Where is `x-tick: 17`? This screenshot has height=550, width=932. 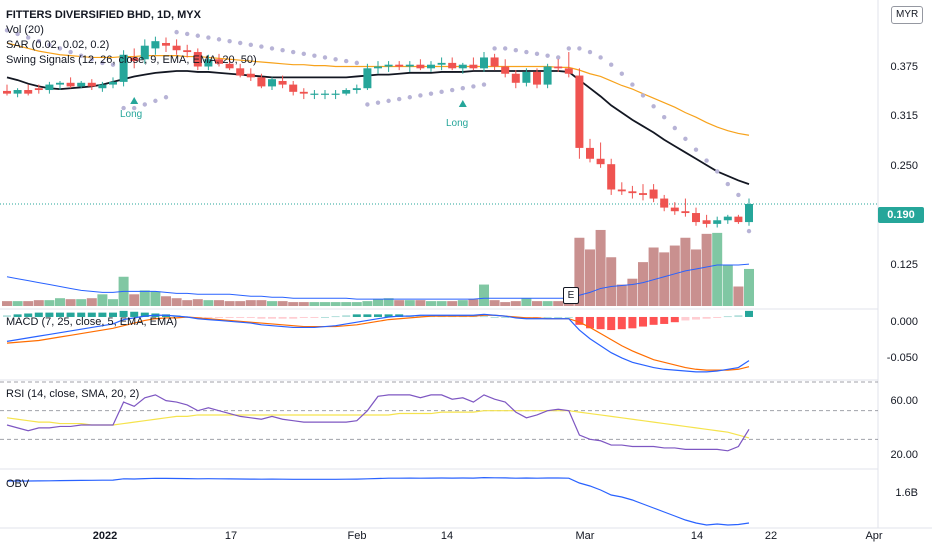
x-tick: 17 is located at coordinates (231, 536).